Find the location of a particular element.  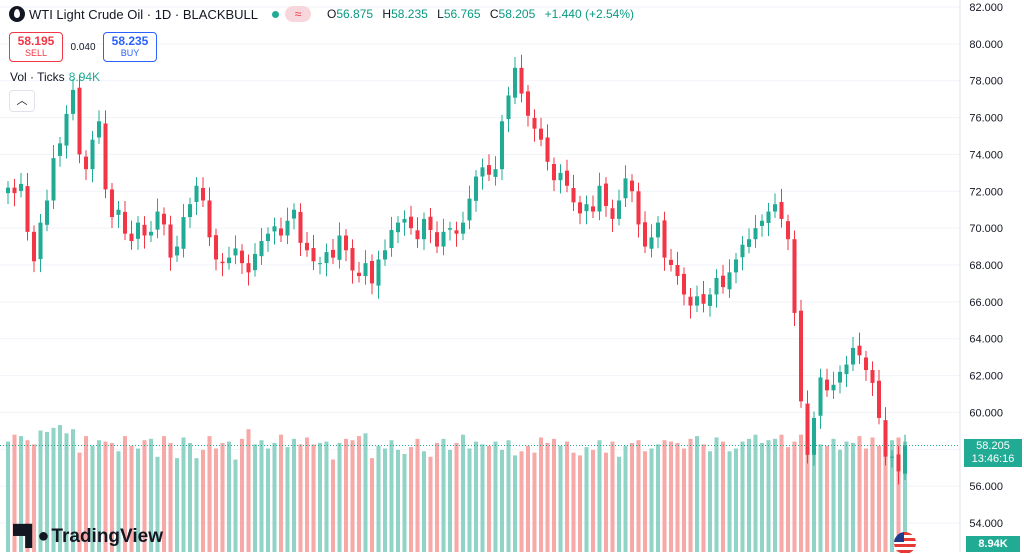

high-label: H is located at coordinates (387, 14).